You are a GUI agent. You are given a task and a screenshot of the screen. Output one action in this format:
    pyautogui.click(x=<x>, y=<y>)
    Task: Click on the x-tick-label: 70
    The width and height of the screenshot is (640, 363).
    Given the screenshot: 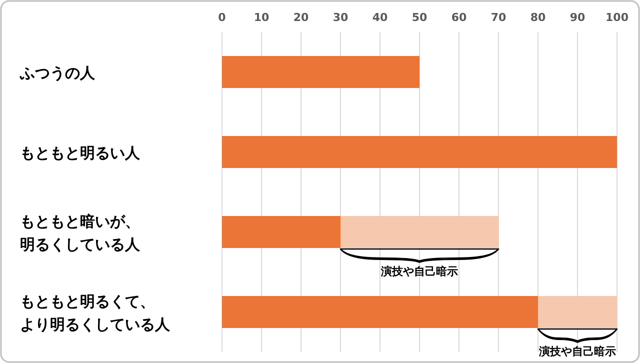 What is the action you would take?
    pyautogui.click(x=498, y=17)
    